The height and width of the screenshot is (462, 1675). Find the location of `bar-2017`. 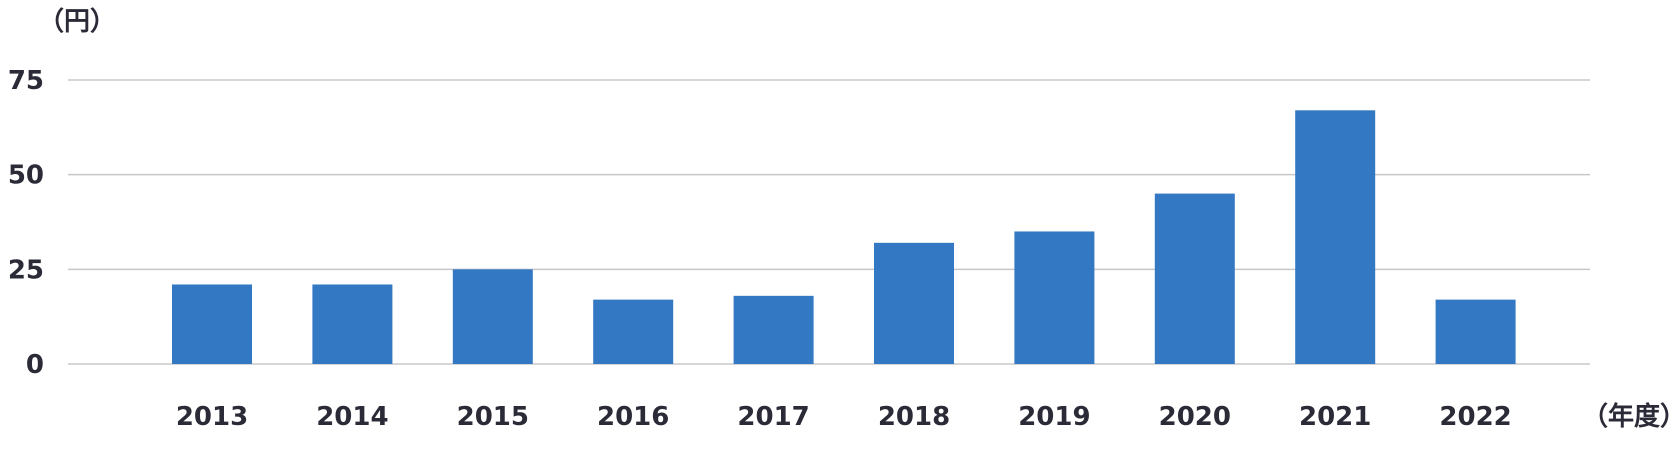

bar-2017 is located at coordinates (773, 329).